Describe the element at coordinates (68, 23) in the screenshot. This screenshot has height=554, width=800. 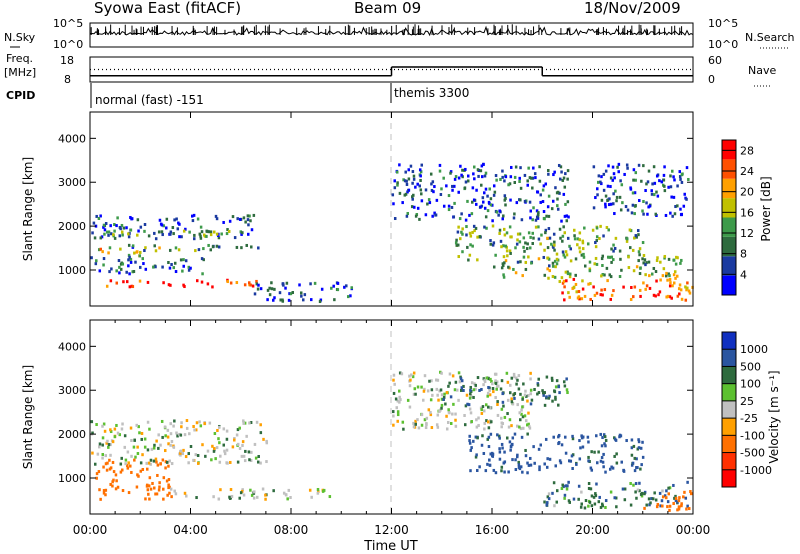
I see `noise-tick-left-top: 10^5` at that location.